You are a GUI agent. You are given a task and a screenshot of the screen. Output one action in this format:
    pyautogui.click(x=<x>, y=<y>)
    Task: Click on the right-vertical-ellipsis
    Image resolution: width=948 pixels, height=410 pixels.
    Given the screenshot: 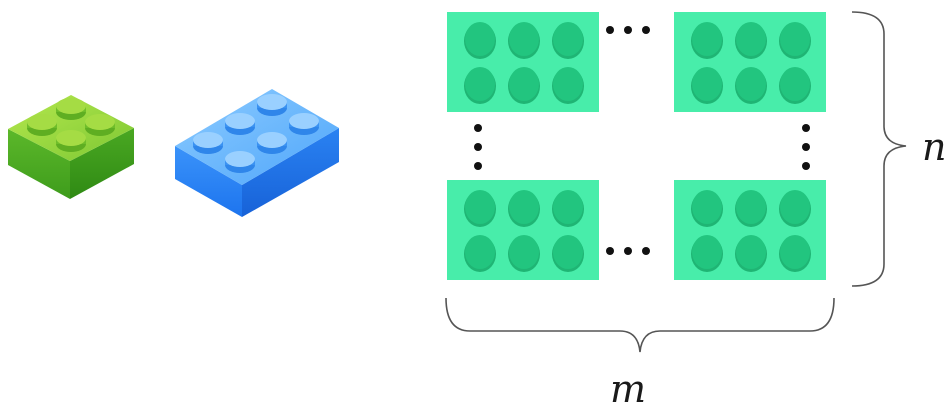 What is the action you would take?
    pyautogui.click(x=806, y=147)
    